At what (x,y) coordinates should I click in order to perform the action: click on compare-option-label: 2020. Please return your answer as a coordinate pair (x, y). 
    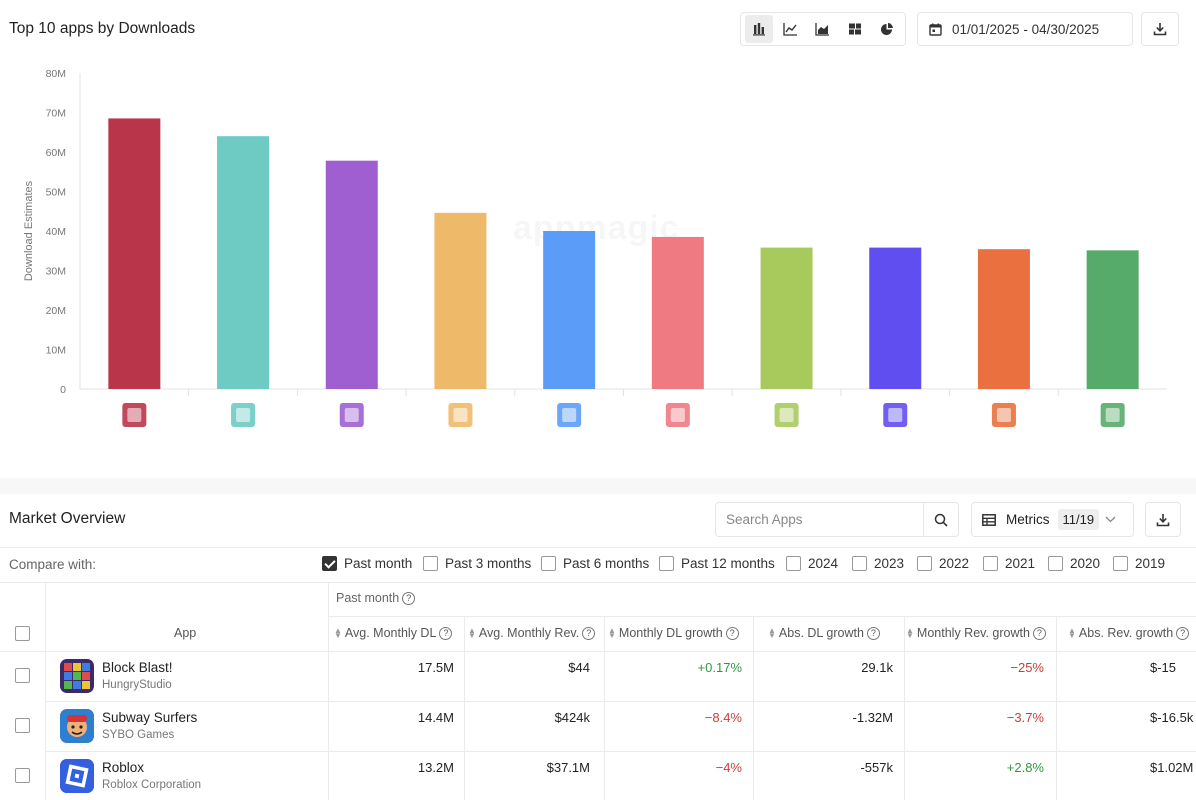
    Looking at the image, I should click on (1085, 563).